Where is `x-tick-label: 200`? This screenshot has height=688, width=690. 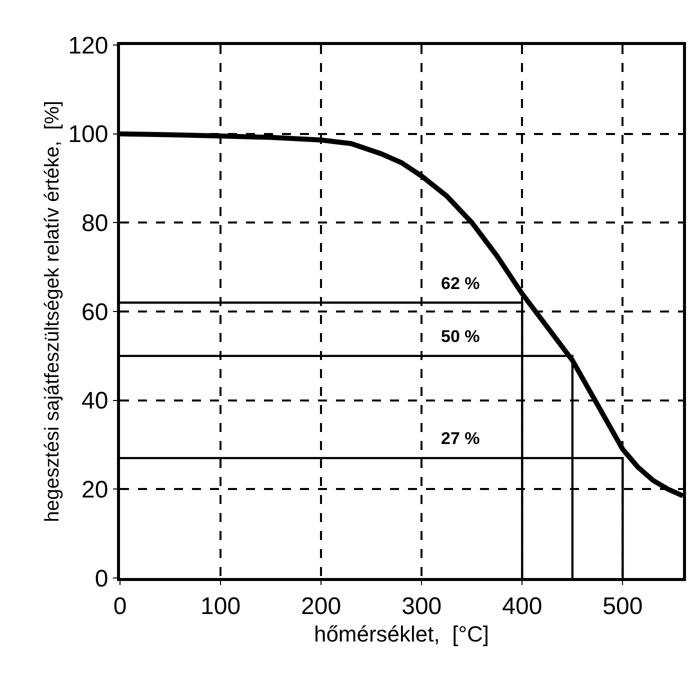
x-tick-label: 200 is located at coordinates (321, 606).